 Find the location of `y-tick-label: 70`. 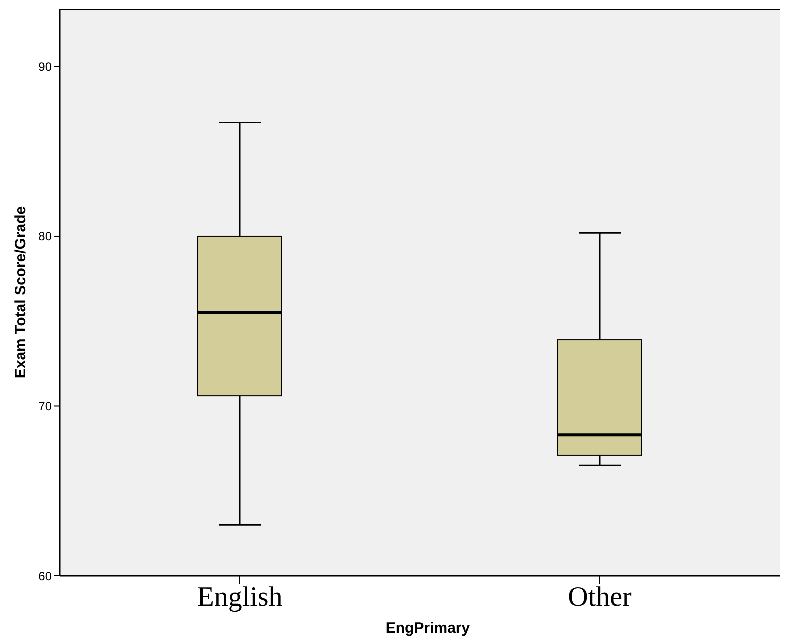

y-tick-label: 70 is located at coordinates (45, 407).